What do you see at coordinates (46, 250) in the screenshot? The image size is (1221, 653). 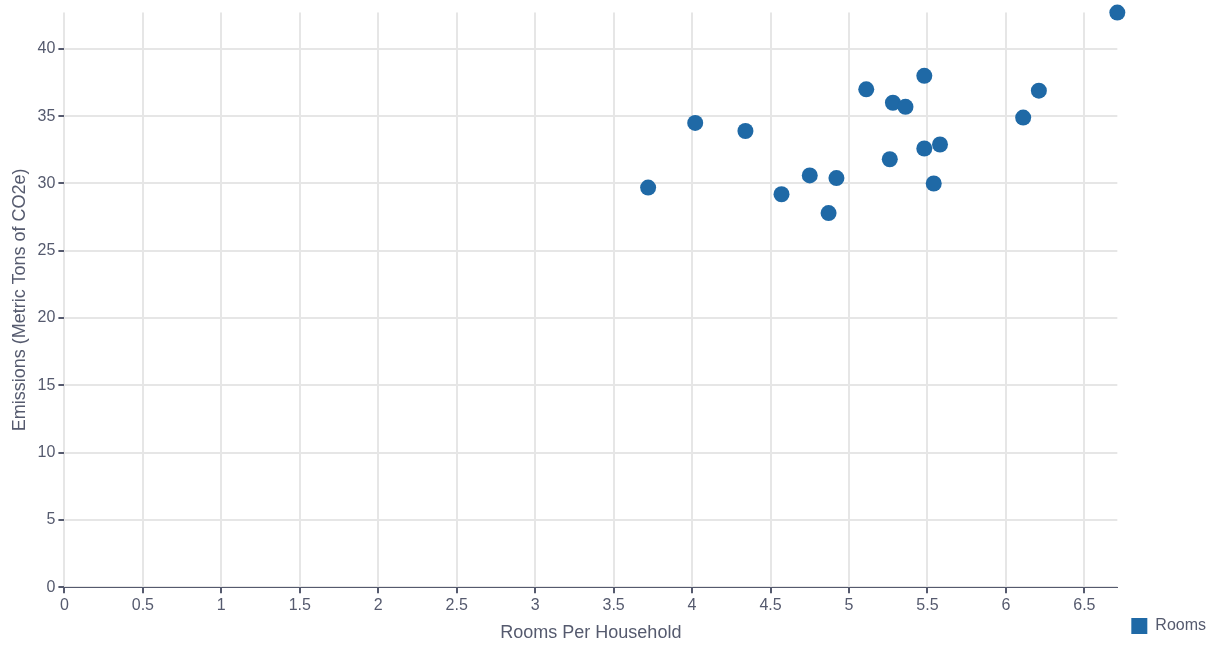 I see `y-tick-label: 25` at bounding box center [46, 250].